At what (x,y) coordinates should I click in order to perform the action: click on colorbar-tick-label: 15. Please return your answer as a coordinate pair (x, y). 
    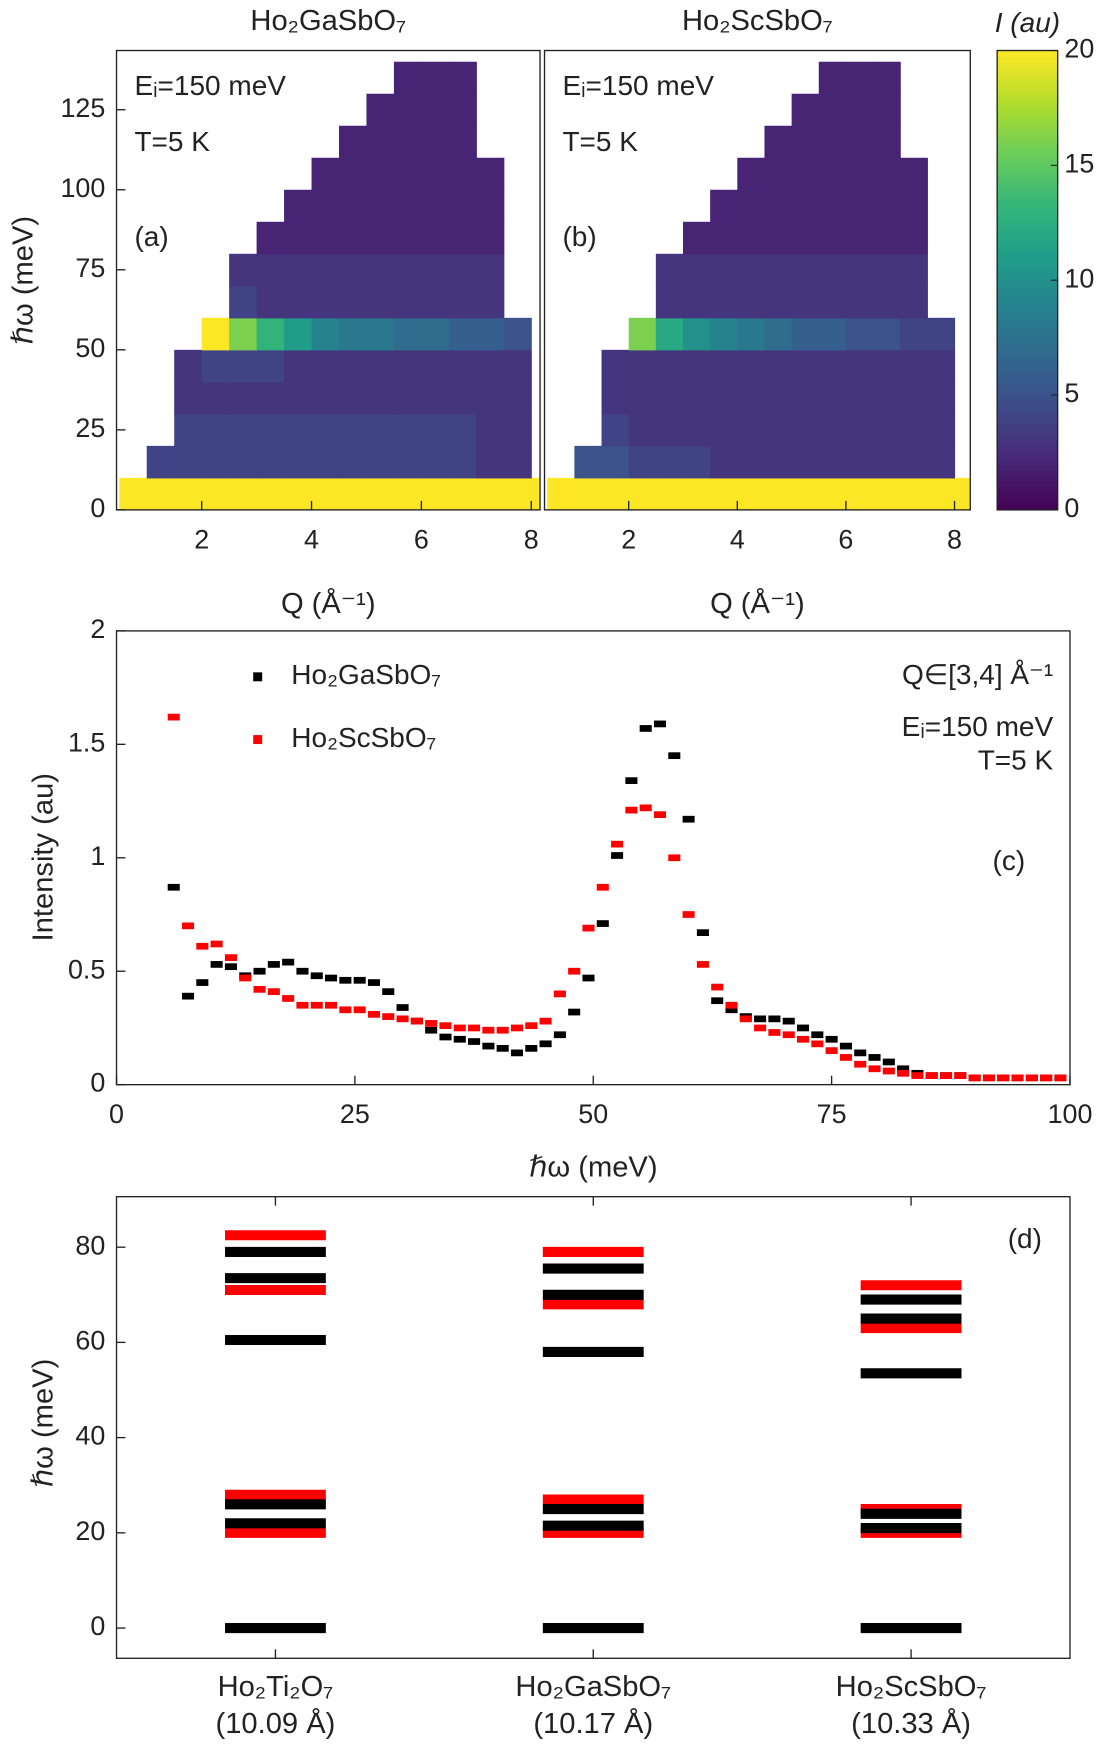
    Looking at the image, I should click on (1079, 163).